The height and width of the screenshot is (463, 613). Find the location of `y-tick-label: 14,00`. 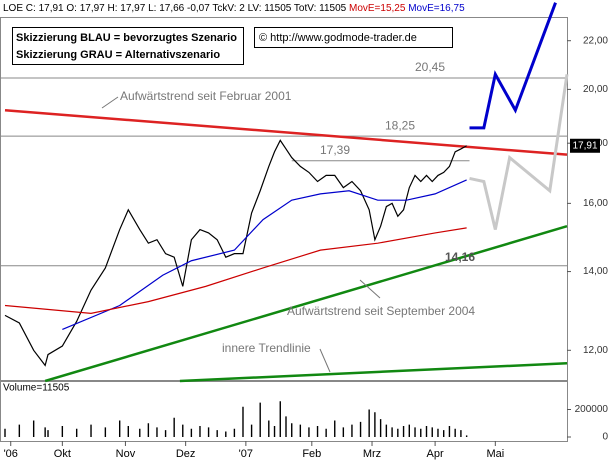

y-tick-label: 14,00 is located at coordinates (595, 271).